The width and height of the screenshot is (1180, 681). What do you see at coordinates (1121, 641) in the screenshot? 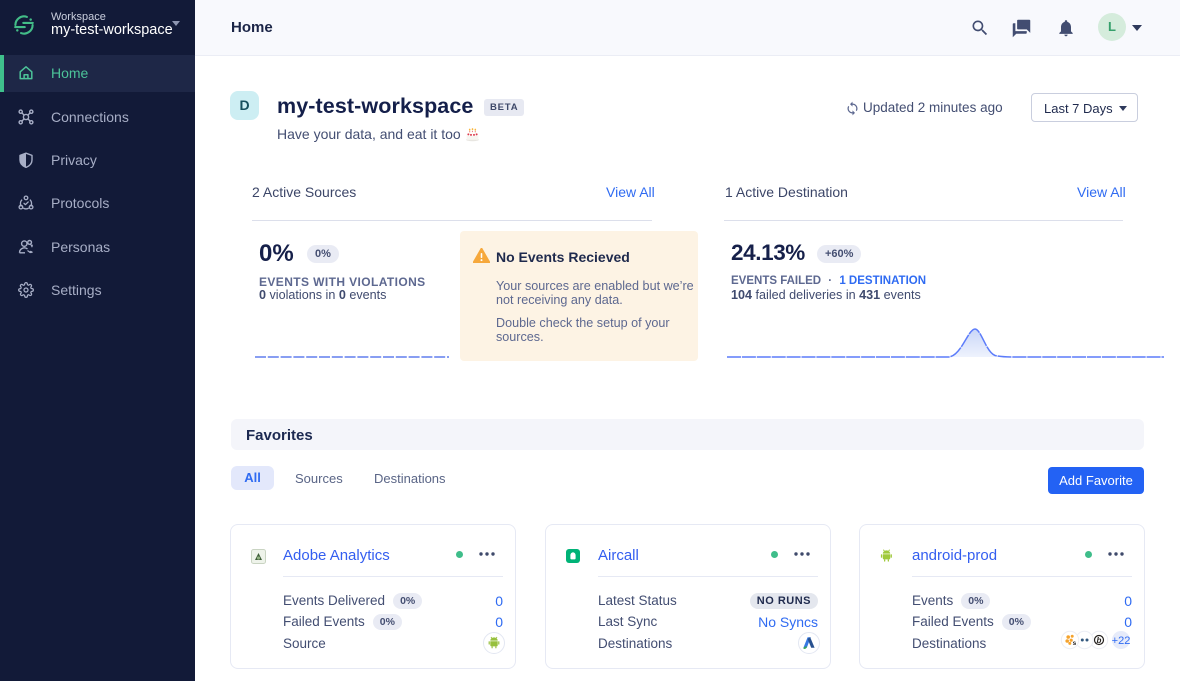
I see `svg-text: +22` at bounding box center [1121, 641].